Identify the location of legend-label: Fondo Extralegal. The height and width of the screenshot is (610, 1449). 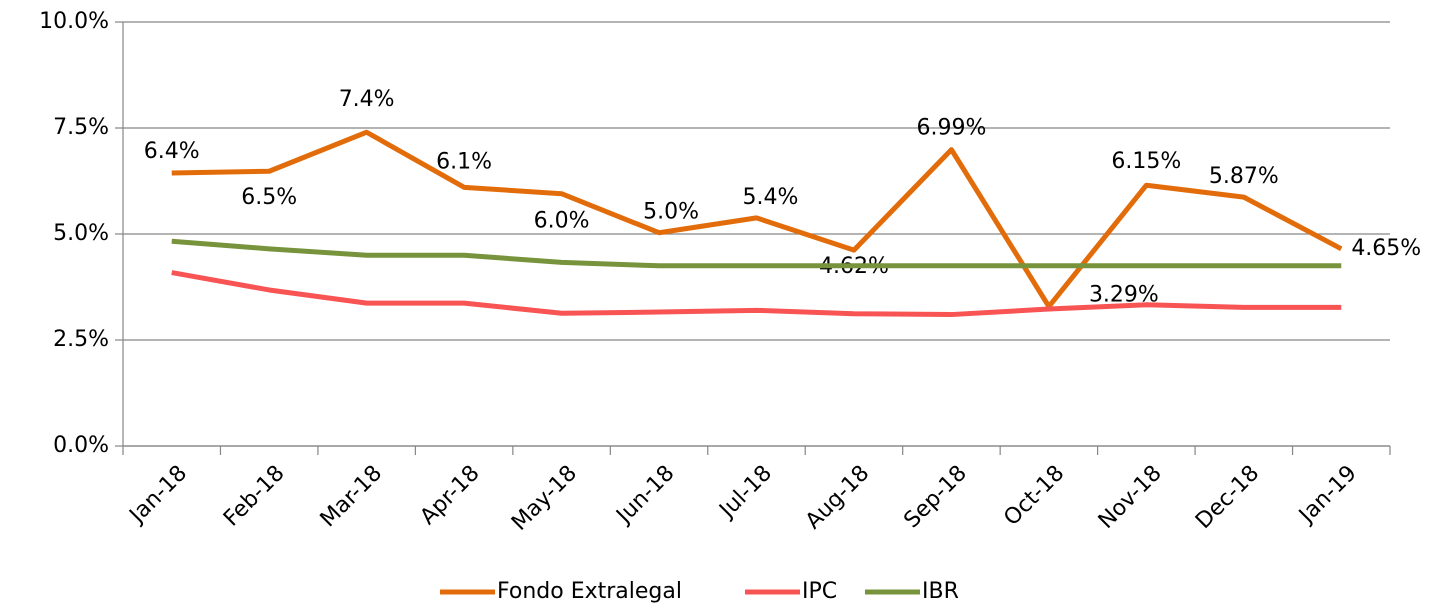
(589, 591).